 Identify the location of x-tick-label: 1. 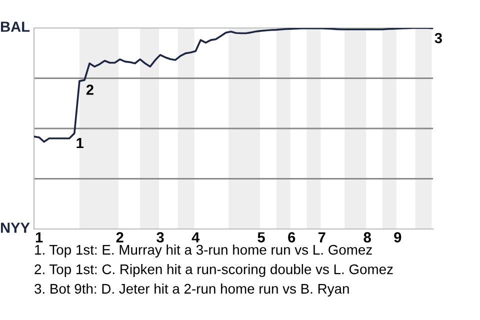
(39, 237).